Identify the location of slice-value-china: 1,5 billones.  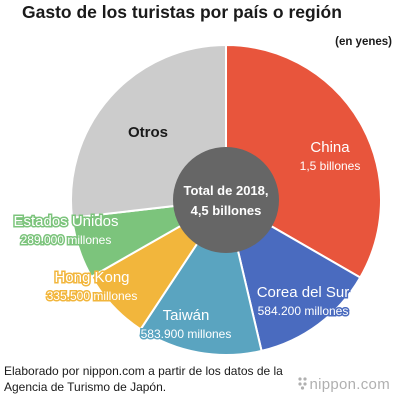
(330, 166).